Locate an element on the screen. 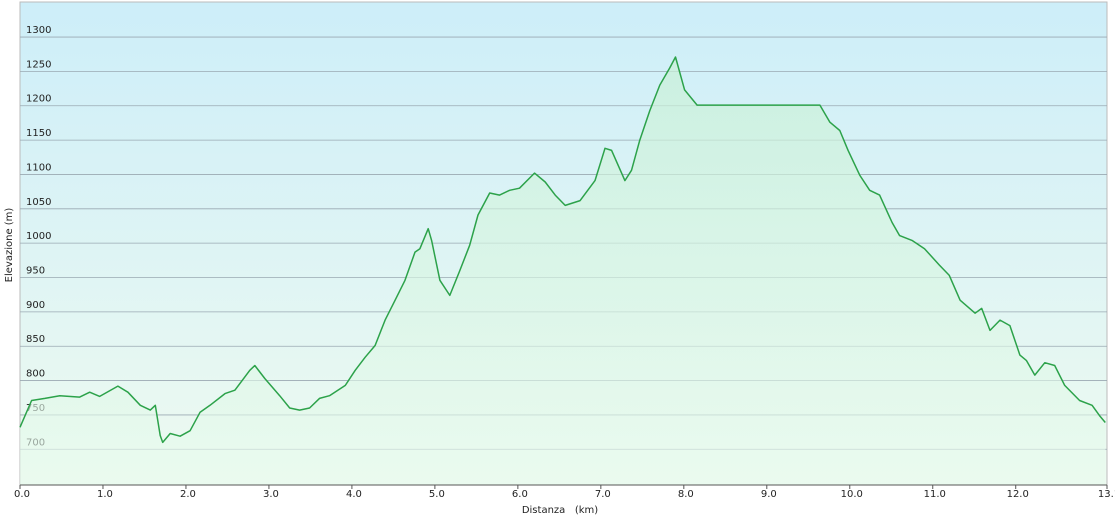 The width and height of the screenshot is (1115, 527). x-tick-label: 5.0 is located at coordinates (437, 494).